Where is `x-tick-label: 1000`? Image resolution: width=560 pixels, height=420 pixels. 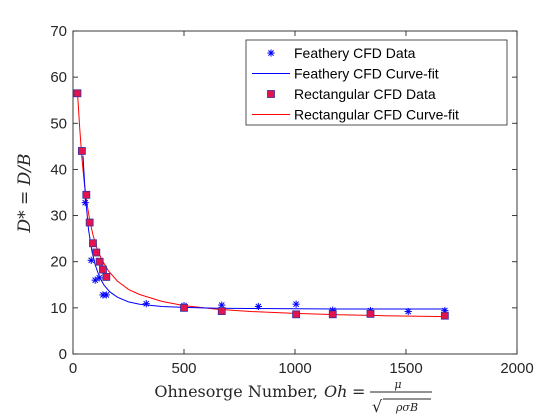 x-tick-label: 1000 is located at coordinates (294, 368).